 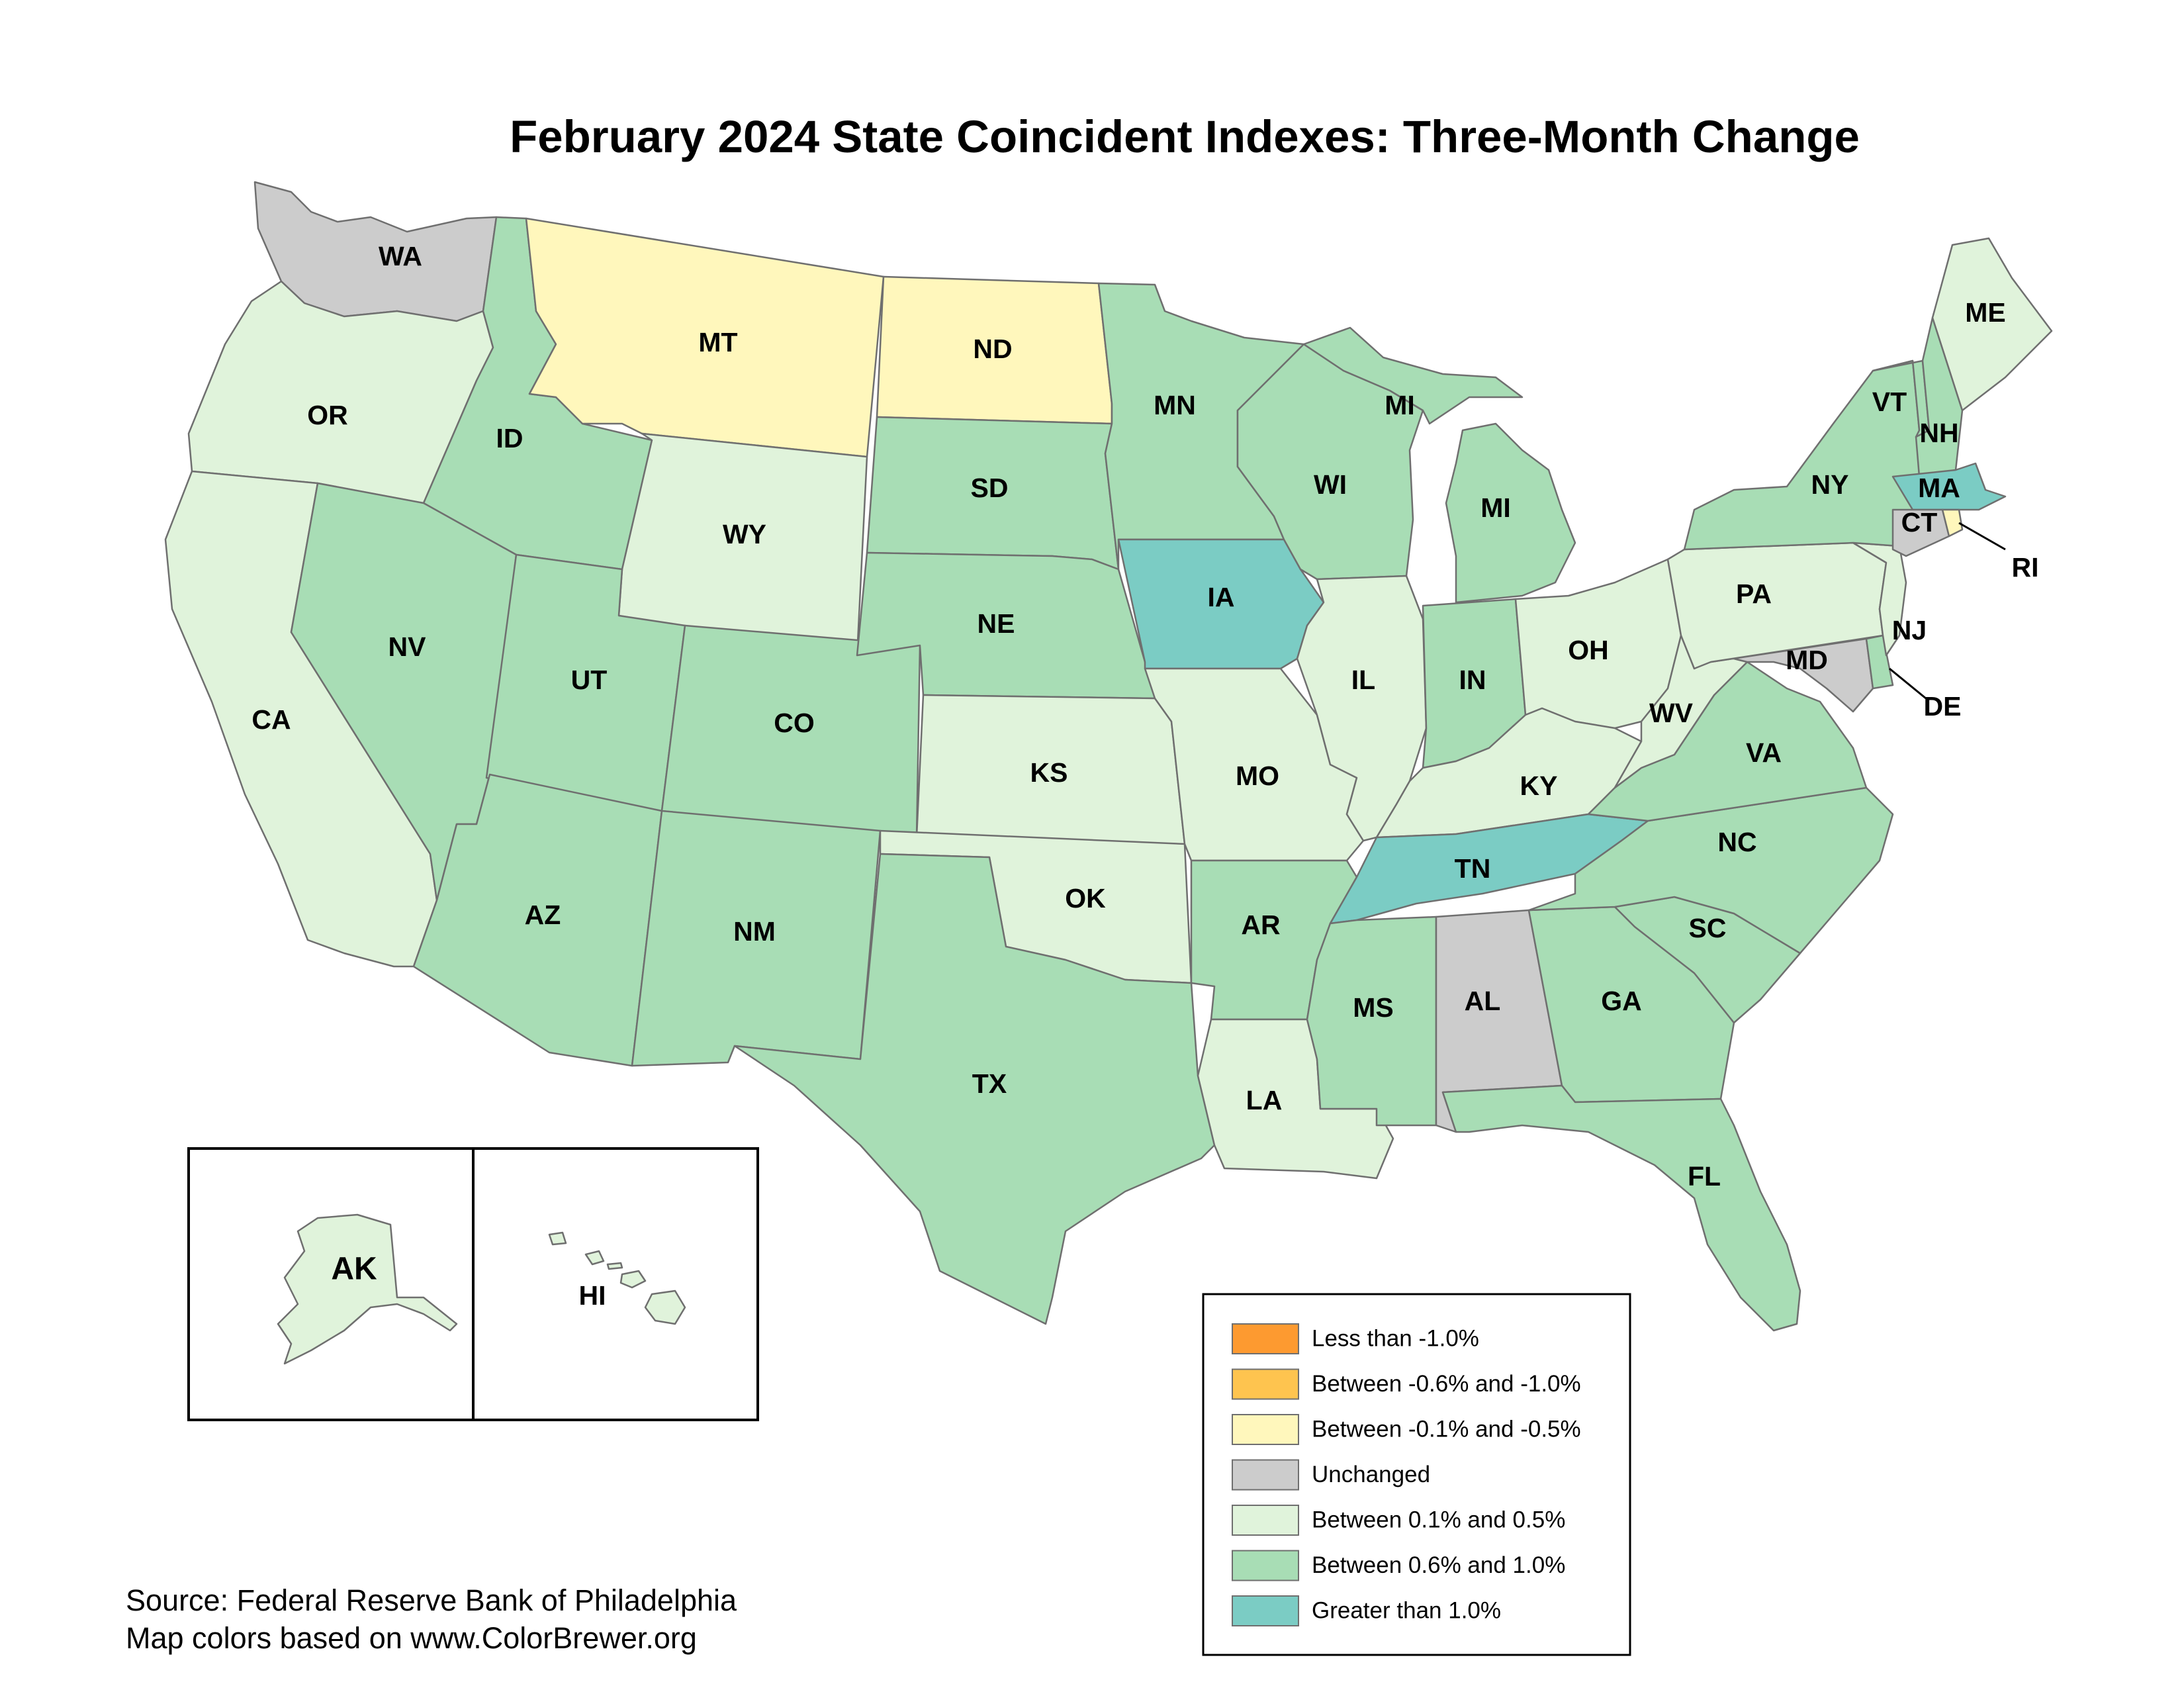 What do you see at coordinates (589, 680) in the screenshot?
I see `label-UT: UT` at bounding box center [589, 680].